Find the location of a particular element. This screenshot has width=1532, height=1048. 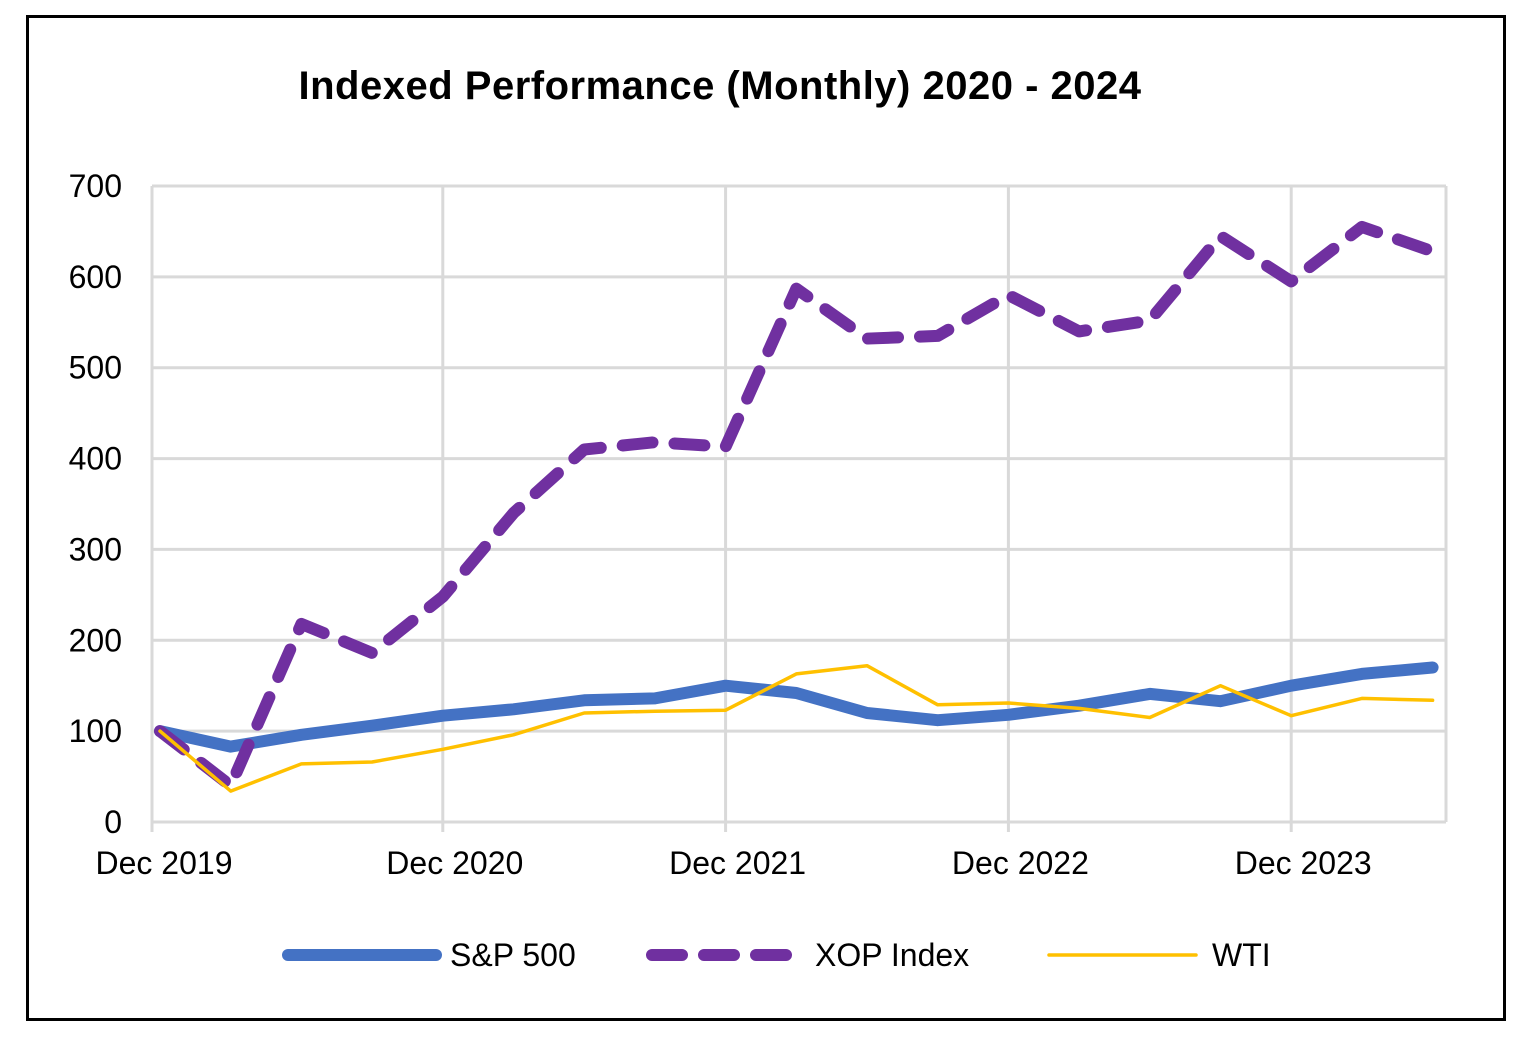

x-tick-label: Dec 2021 is located at coordinates (737, 863).